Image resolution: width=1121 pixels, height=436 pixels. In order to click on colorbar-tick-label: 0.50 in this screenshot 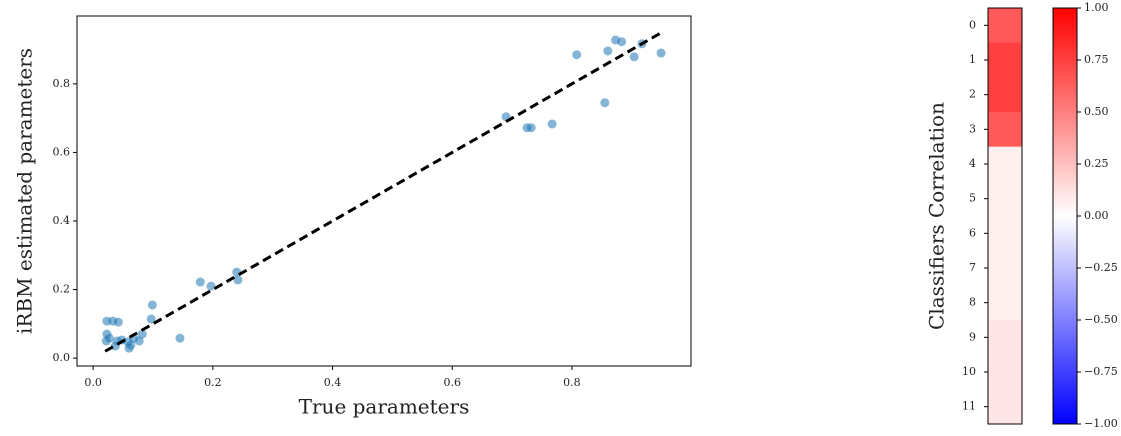, I will do `click(1096, 111)`.